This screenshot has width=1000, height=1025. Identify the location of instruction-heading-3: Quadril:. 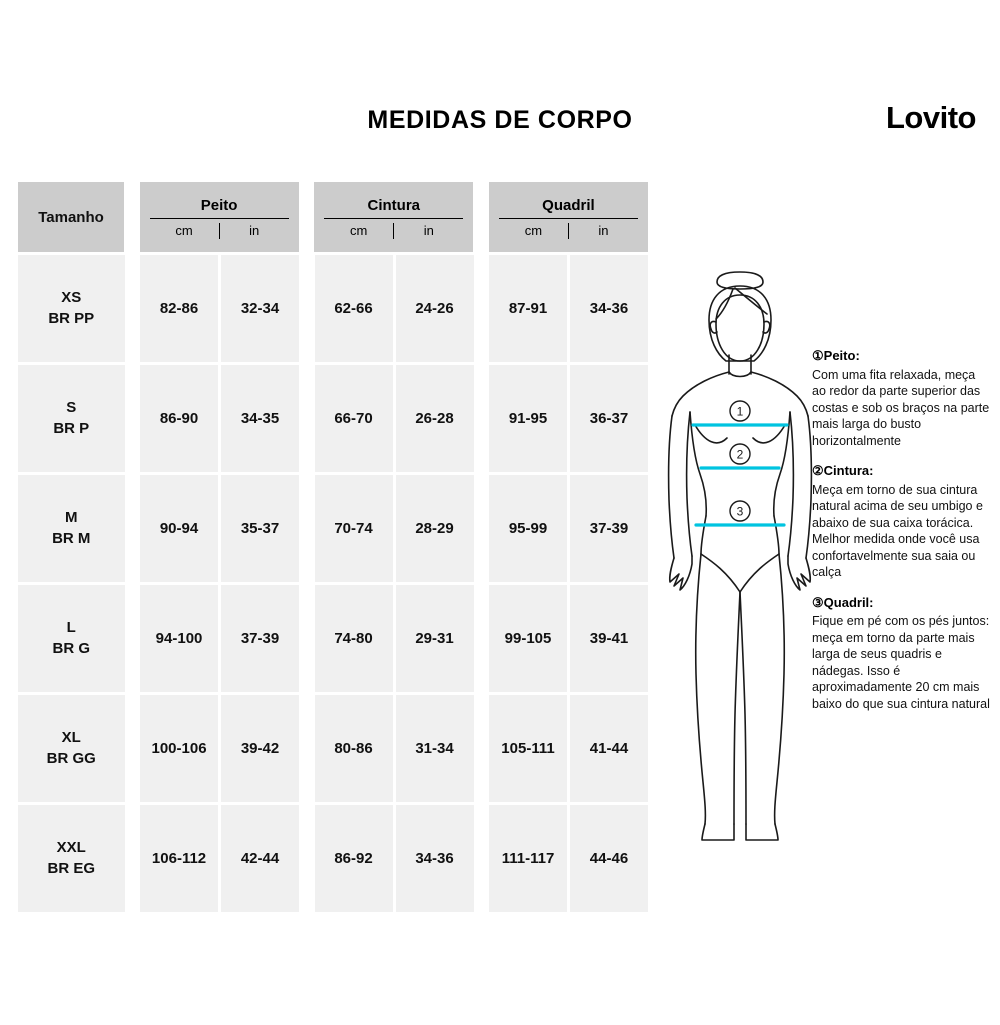
(848, 602).